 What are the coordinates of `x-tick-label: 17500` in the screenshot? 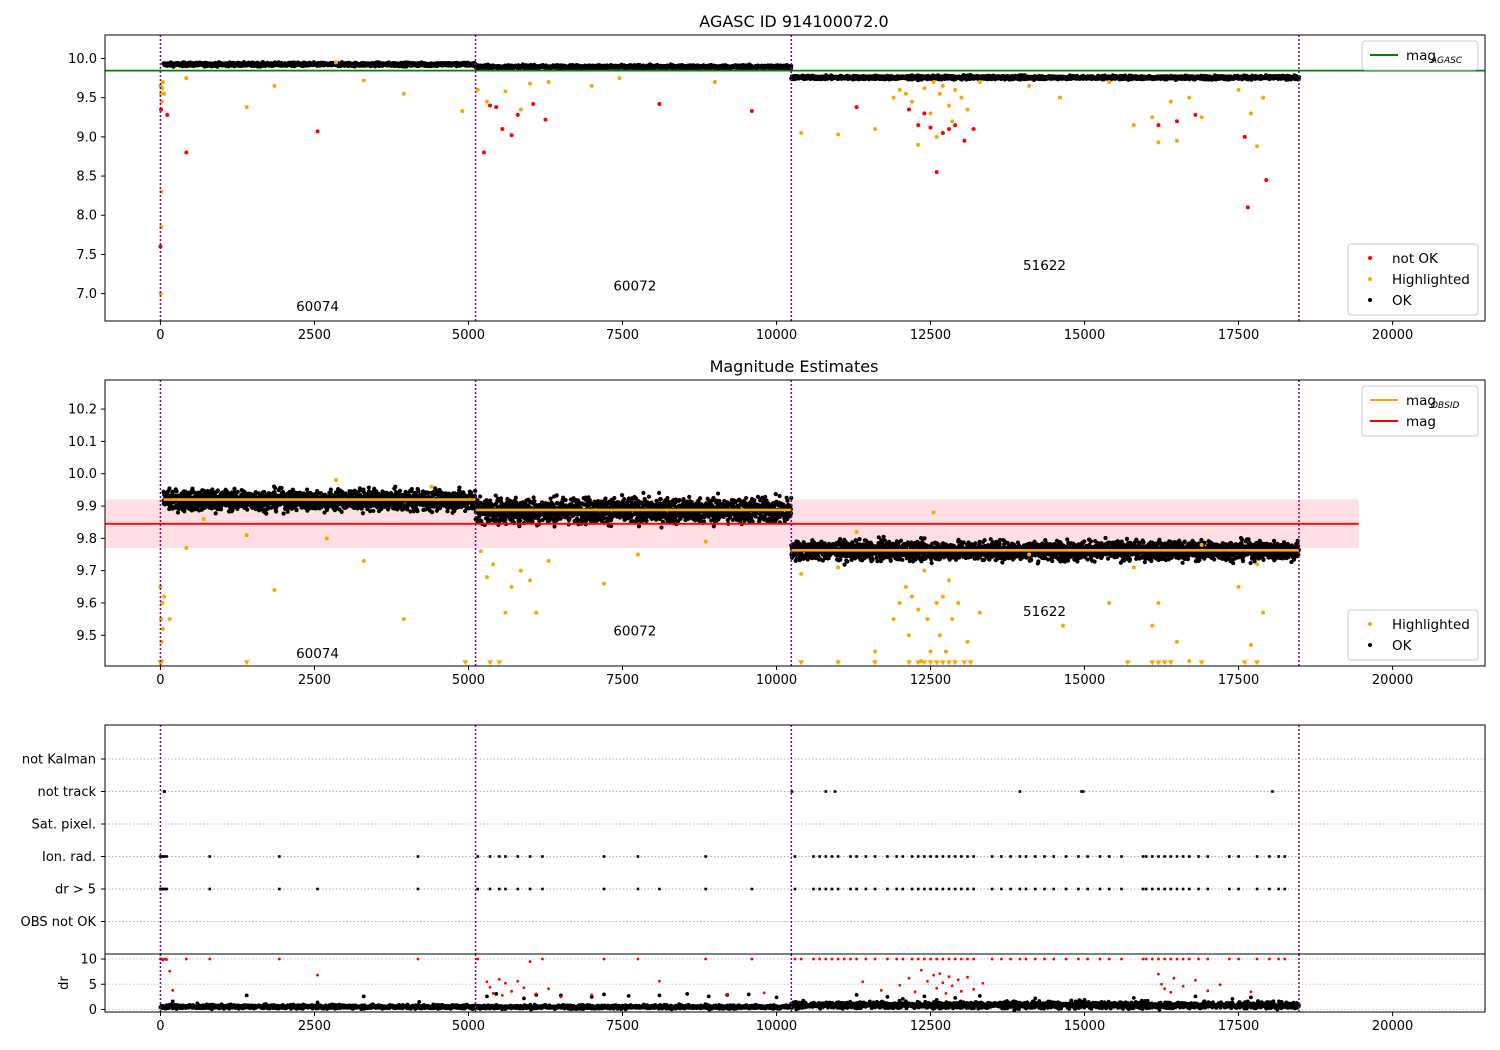 It's located at (1238, 335).